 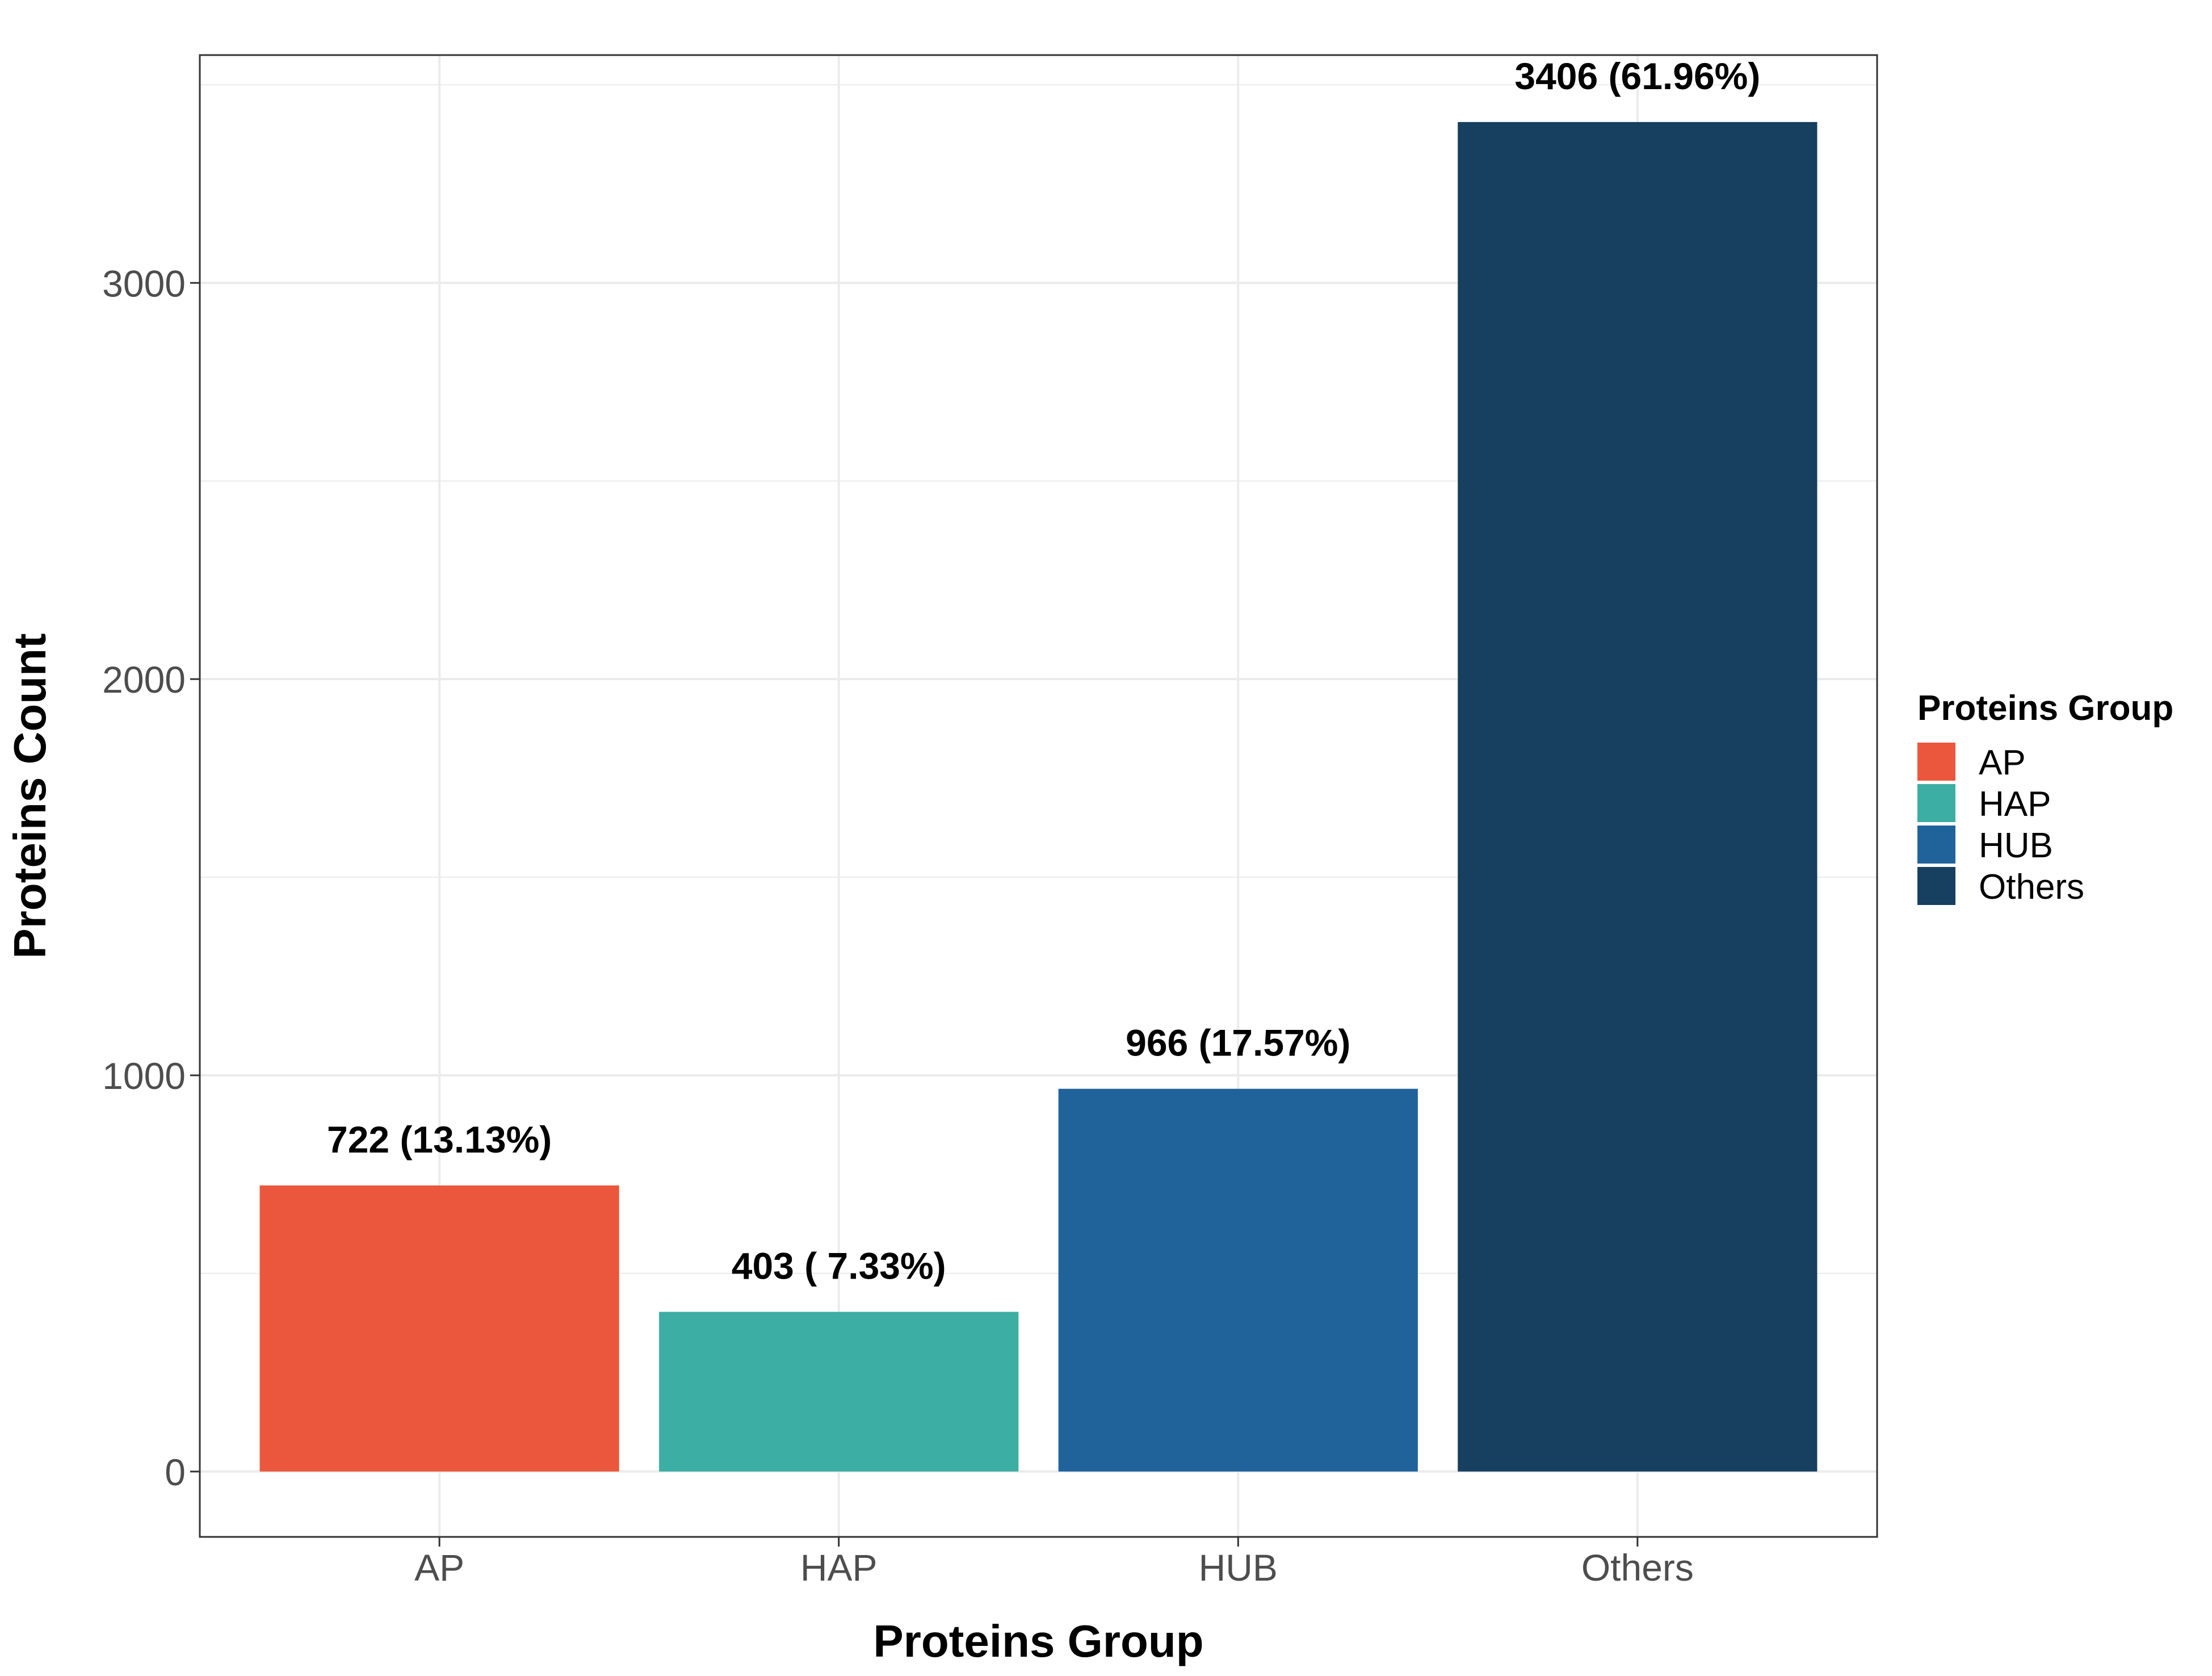 I want to click on x-tick-label: HUB, so click(x=1238, y=1568).